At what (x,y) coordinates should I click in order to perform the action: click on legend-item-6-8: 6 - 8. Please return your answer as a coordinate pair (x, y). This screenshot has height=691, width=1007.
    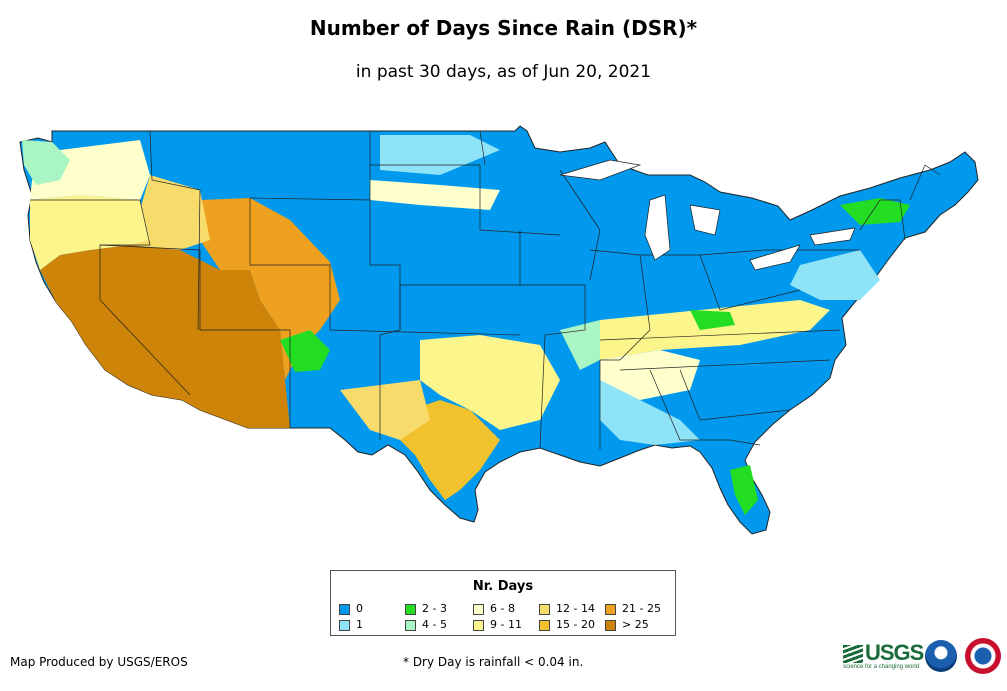
    Looking at the image, I should click on (494, 608).